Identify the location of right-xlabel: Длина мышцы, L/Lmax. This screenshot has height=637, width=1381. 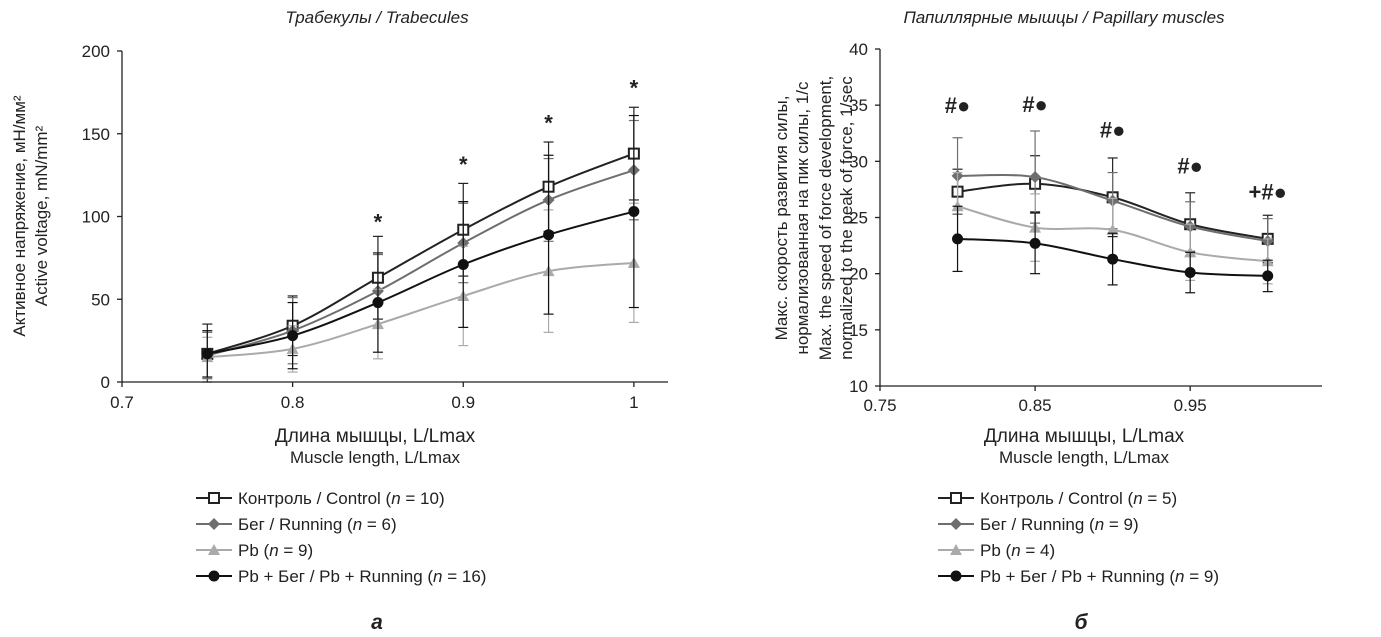
(1084, 436).